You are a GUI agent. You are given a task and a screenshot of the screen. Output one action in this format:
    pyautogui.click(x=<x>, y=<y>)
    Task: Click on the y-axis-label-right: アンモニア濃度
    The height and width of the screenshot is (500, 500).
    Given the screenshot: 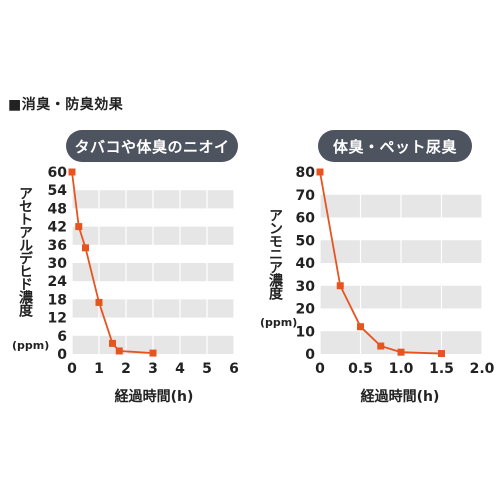 What is the action you would take?
    pyautogui.click(x=275, y=253)
    